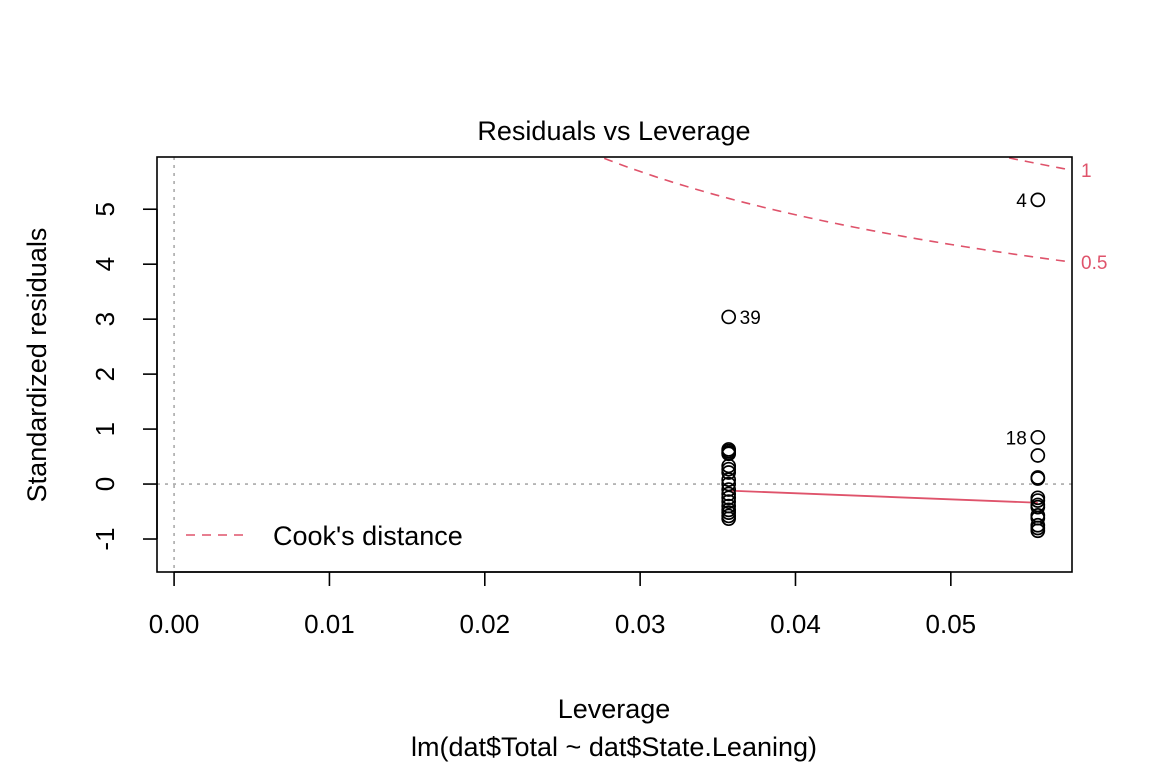 The image size is (1152, 768). Describe the element at coordinates (1021, 201) in the screenshot. I see `point-label: 4` at that location.